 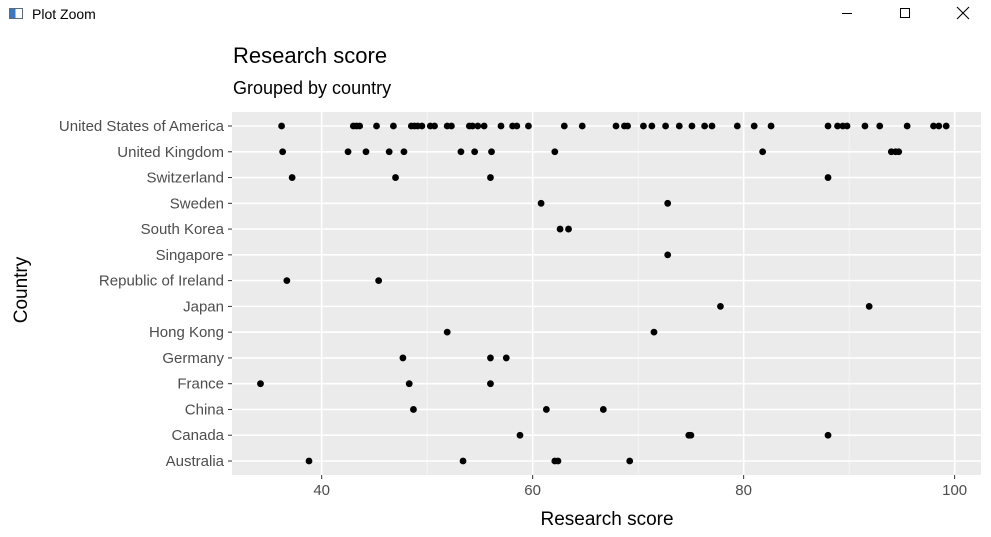 I want to click on y-tick-label: Japan, so click(x=203, y=306).